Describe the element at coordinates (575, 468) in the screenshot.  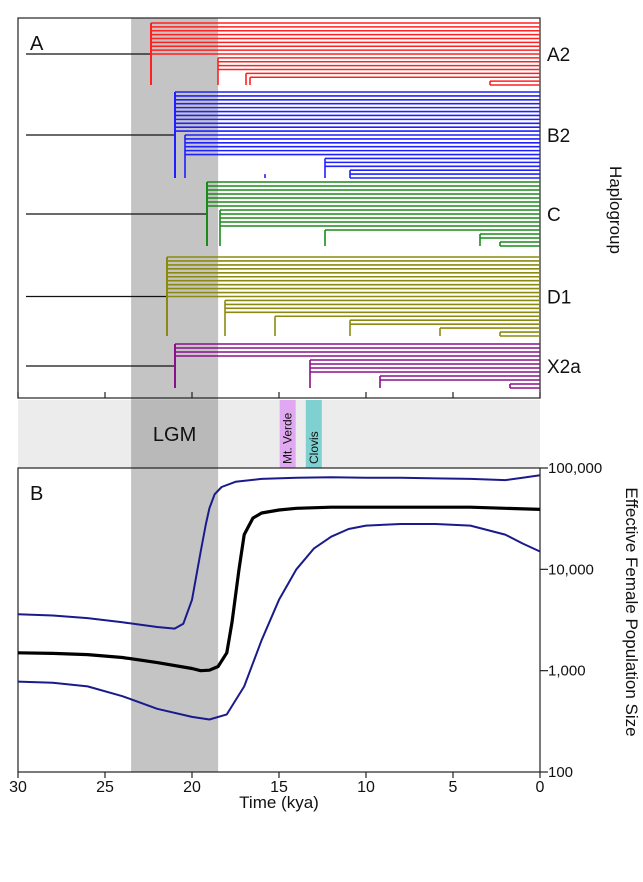
I see `y-tick-label: 100,000` at that location.